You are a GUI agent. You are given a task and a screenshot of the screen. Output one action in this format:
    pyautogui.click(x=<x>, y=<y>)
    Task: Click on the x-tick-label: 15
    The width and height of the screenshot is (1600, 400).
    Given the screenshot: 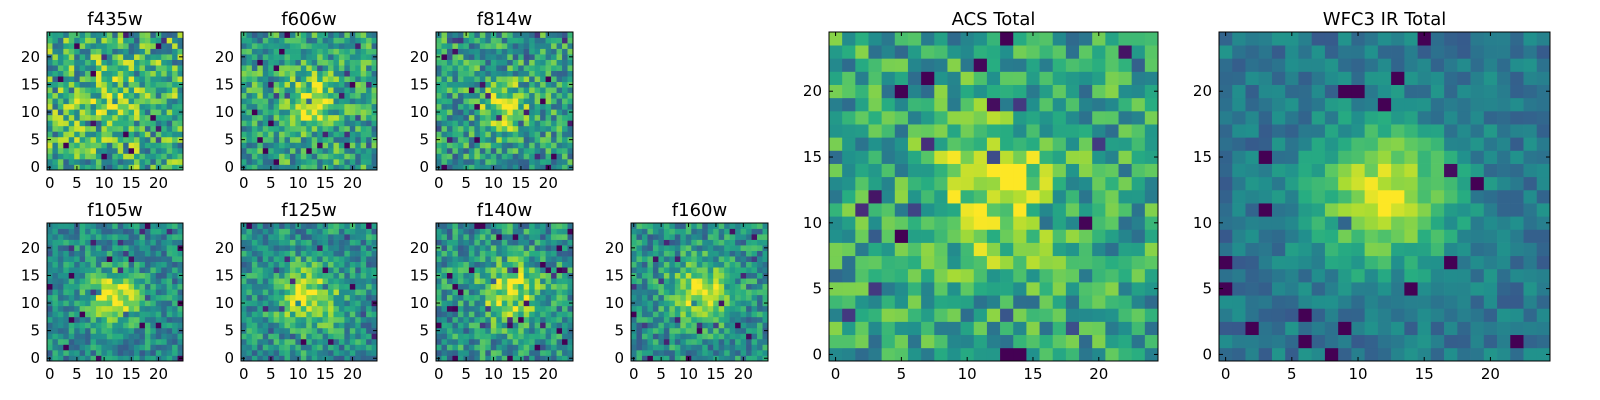 What is the action you would take?
    pyautogui.click(x=520, y=183)
    